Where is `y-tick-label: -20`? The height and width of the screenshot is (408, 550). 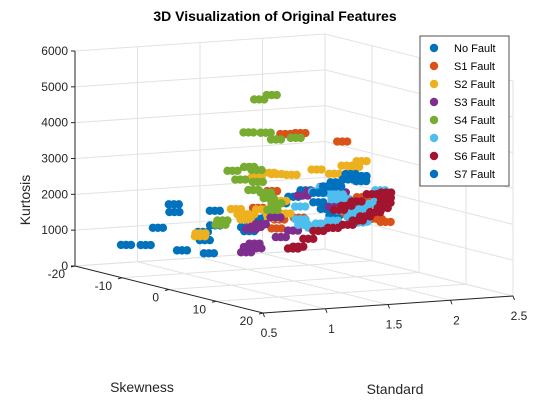 y-tick-label: -20 is located at coordinates (57, 274).